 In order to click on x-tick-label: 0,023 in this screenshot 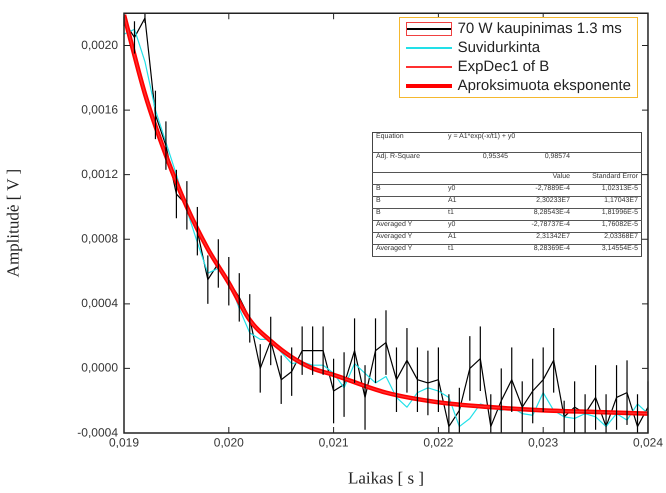, I will do `click(543, 443)`.